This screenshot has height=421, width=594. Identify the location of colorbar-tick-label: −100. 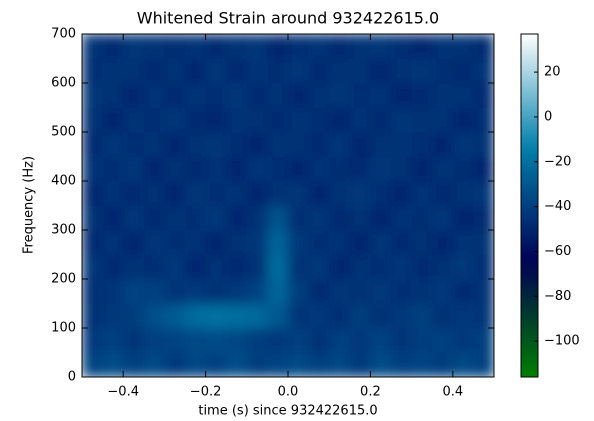
(562, 341).